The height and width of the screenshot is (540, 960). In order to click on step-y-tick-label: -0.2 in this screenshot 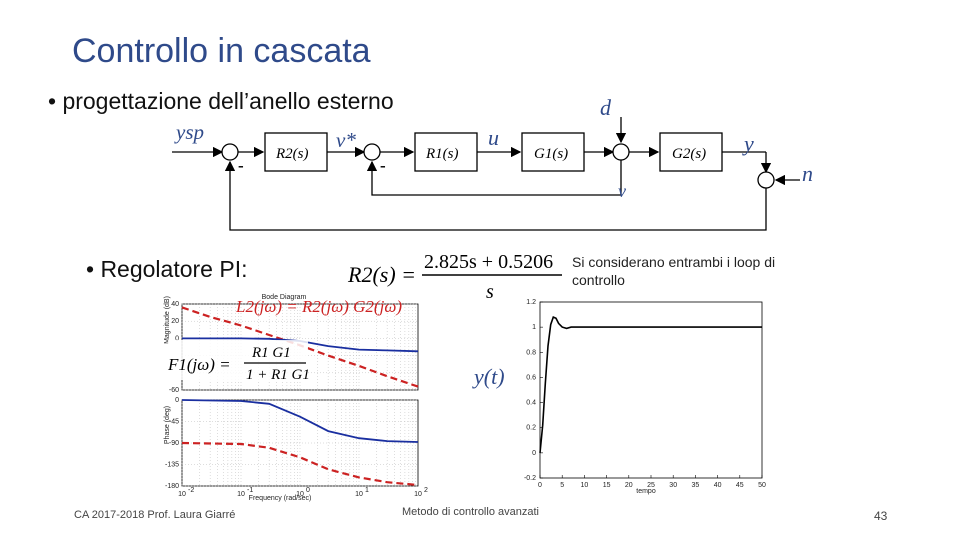, I will do `click(530, 478)`.